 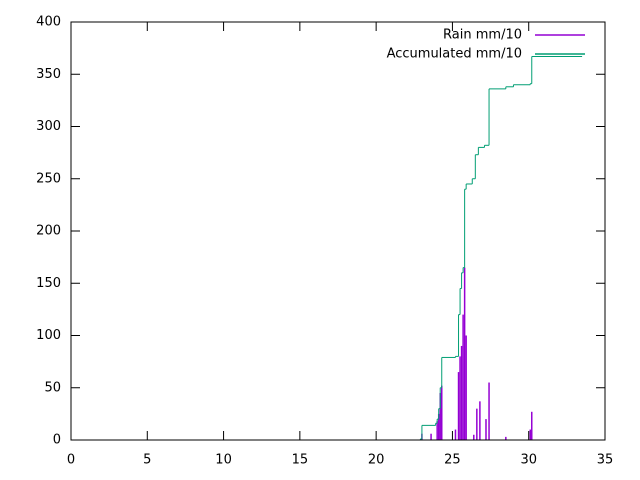 I want to click on y-tick-label: 400, so click(x=48, y=22).